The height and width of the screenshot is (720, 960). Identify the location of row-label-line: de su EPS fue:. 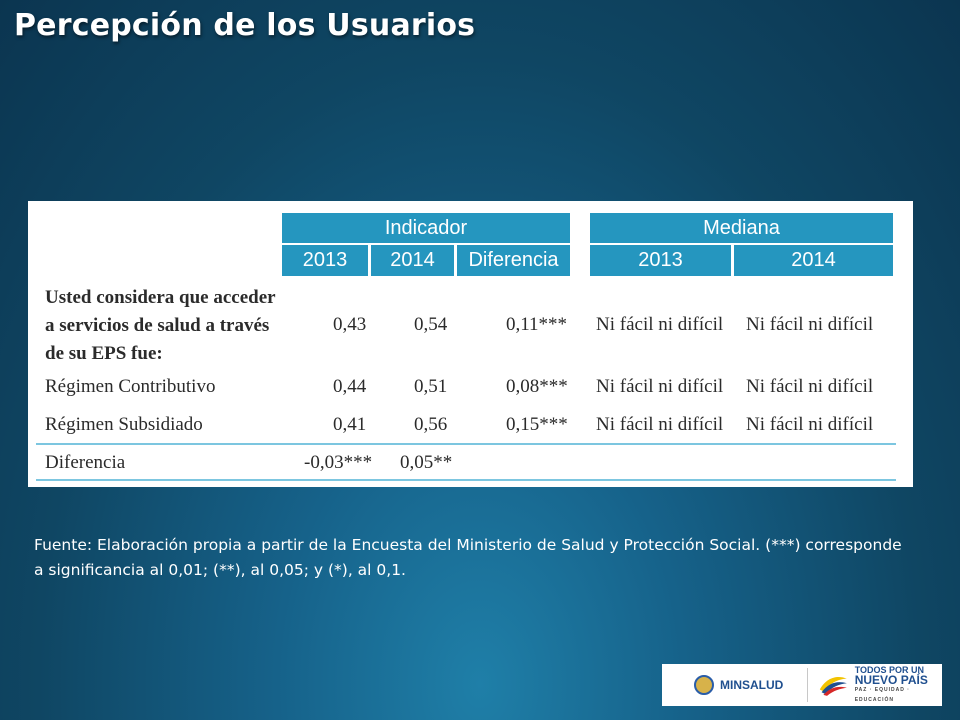
(104, 353).